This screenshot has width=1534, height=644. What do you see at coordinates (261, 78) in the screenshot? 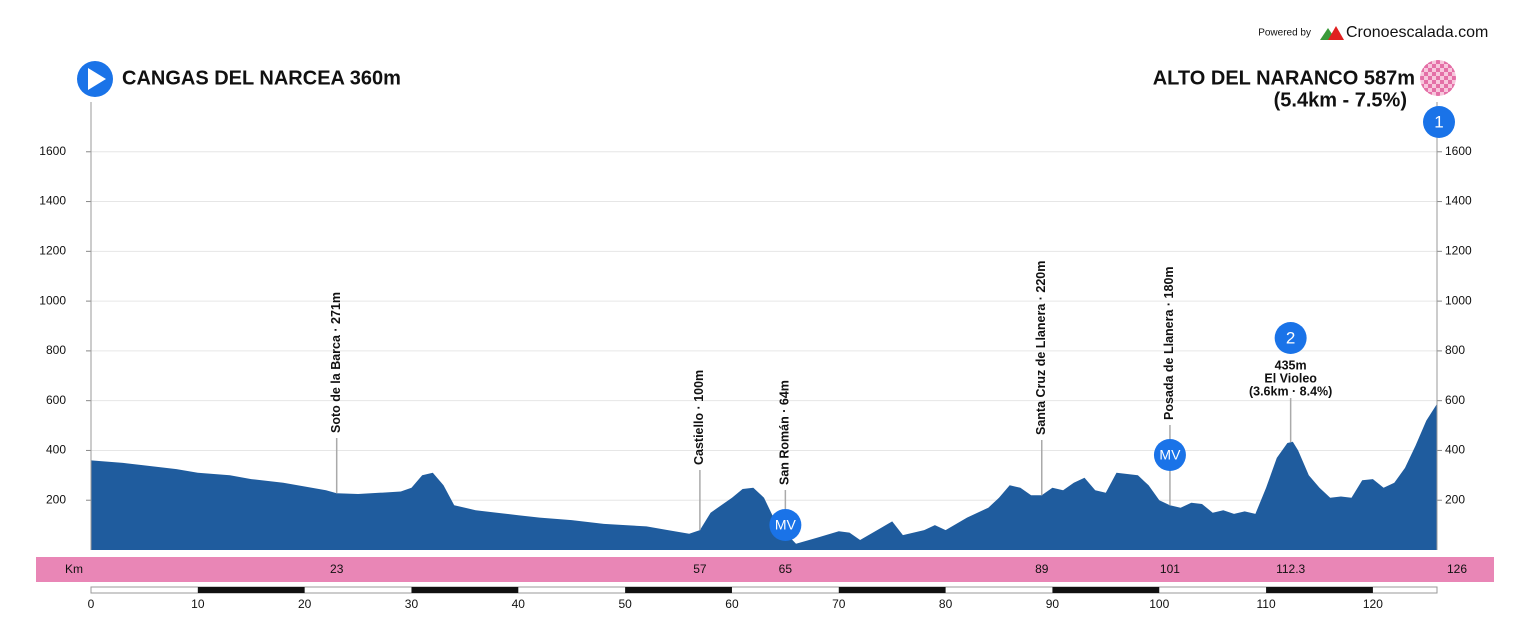
I see `start-label: CANGAS DEL NARCEA 360m` at bounding box center [261, 78].